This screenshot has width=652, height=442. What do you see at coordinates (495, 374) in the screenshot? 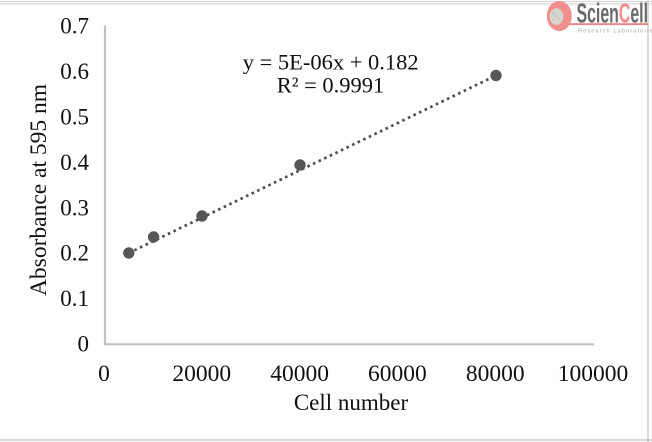
I see `svg-text: 80000` at bounding box center [495, 374].